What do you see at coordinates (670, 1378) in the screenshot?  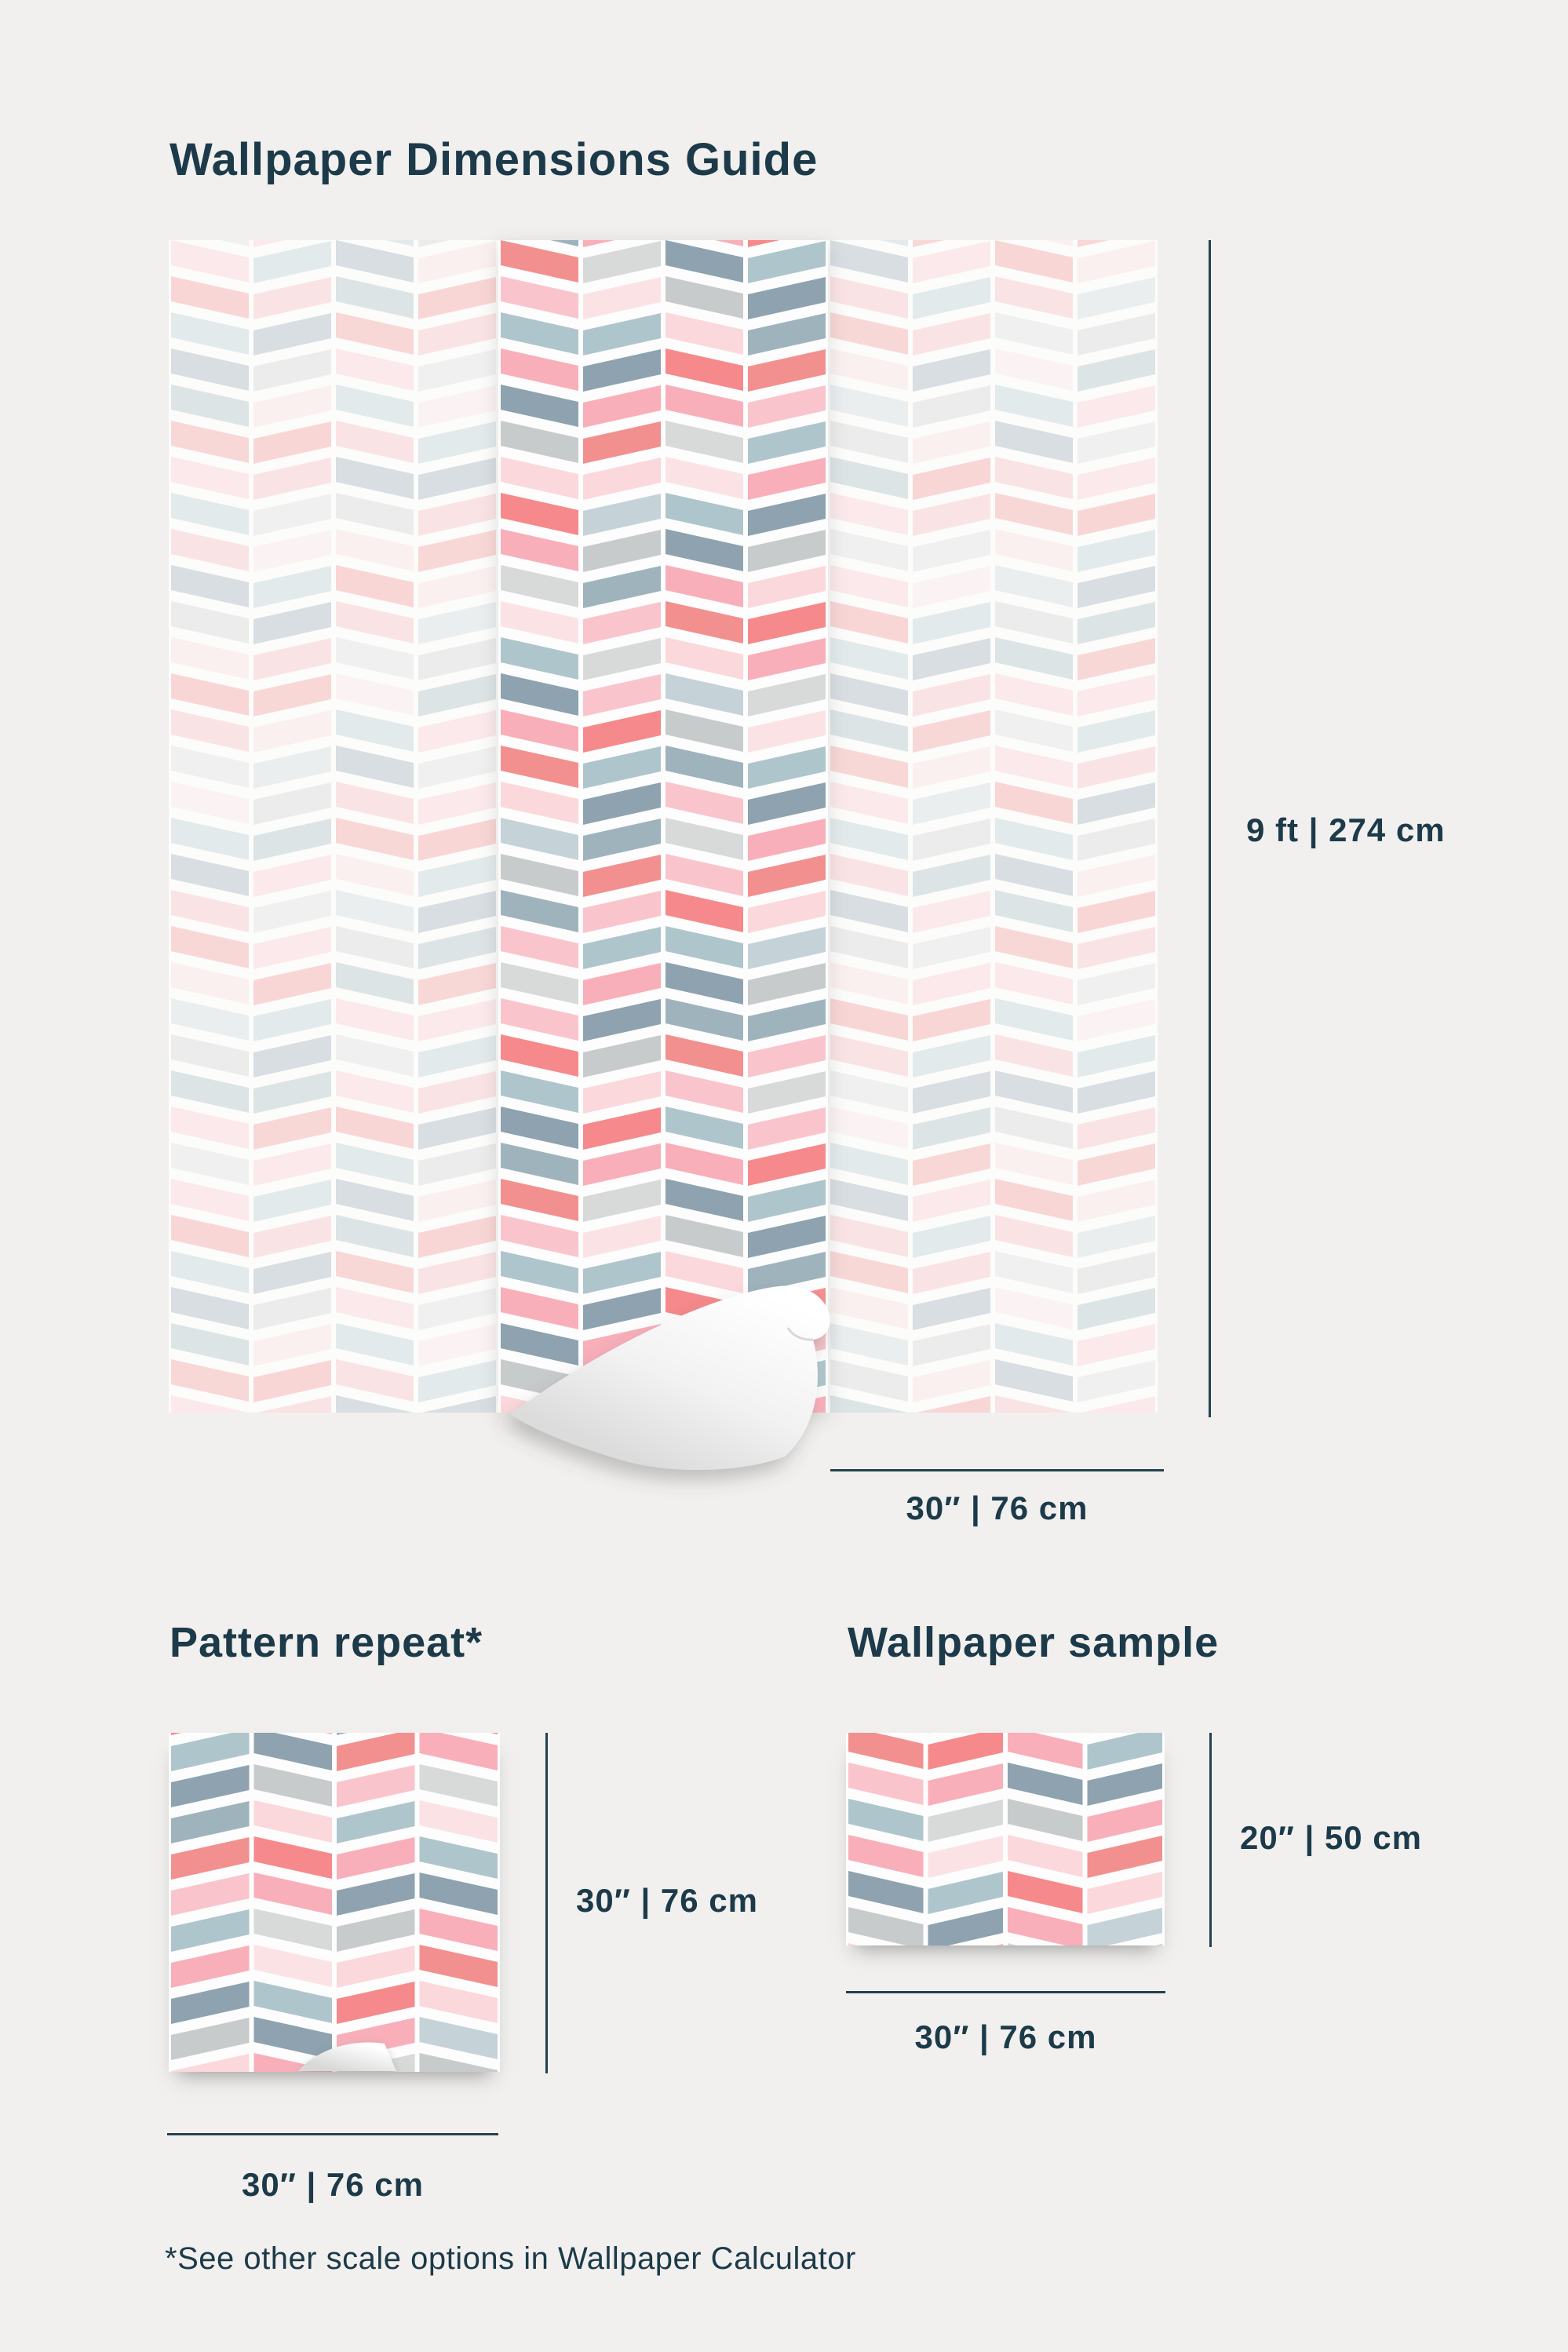 I see `page-curl-icon` at bounding box center [670, 1378].